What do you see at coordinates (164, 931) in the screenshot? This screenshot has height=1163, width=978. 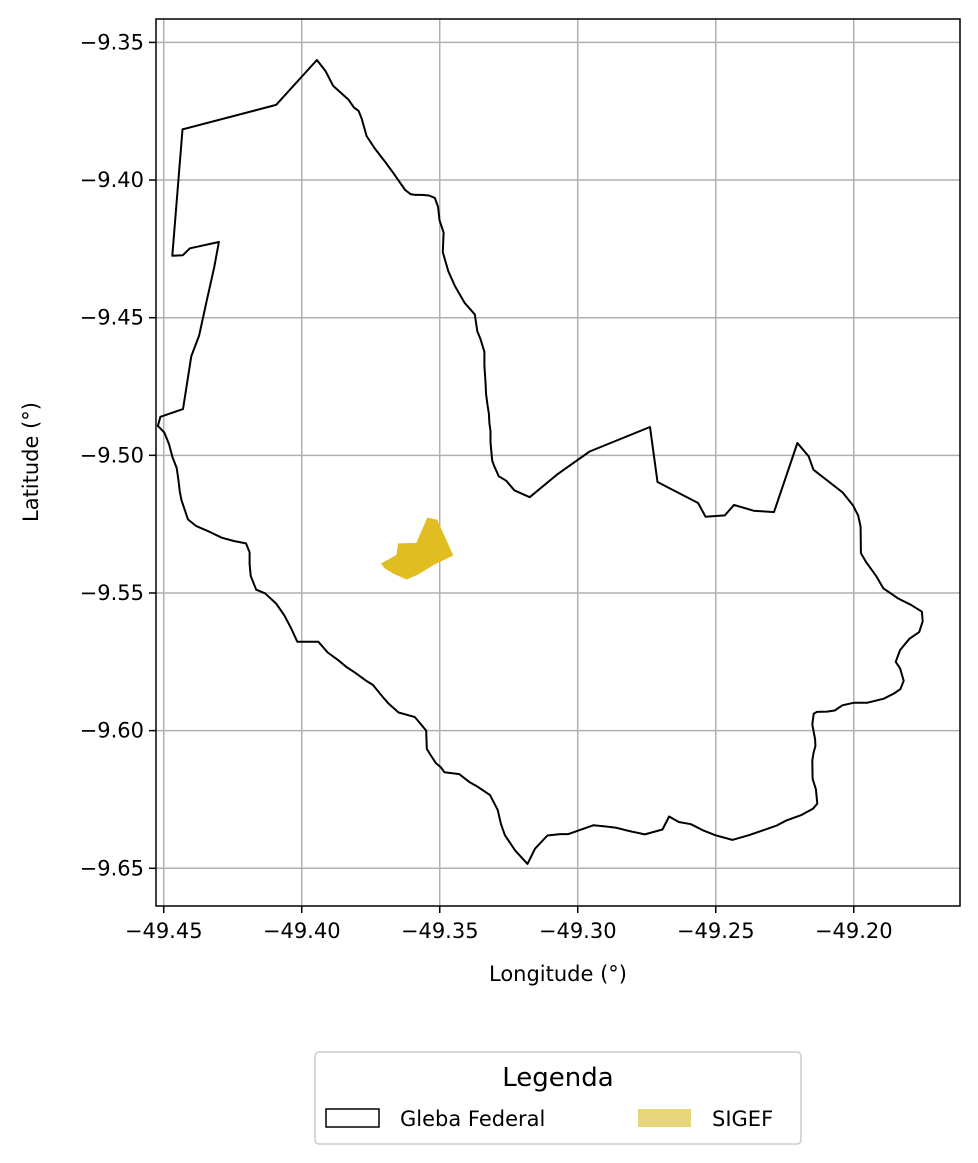 I see `x-tick-label: −49.45` at bounding box center [164, 931].